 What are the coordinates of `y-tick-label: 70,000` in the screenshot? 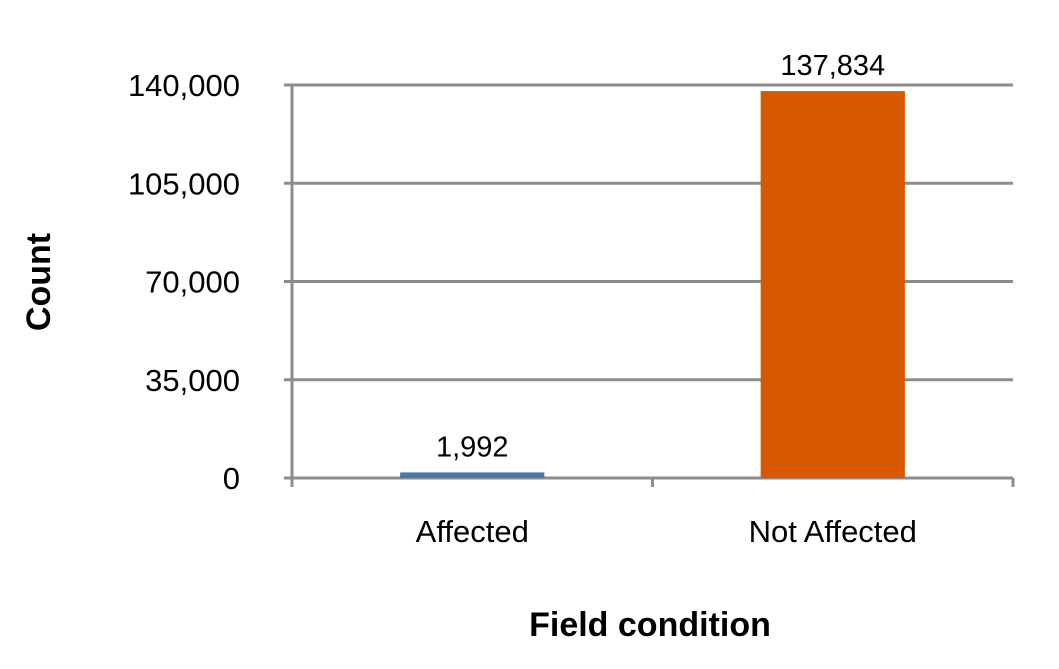 It's located at (192, 282).